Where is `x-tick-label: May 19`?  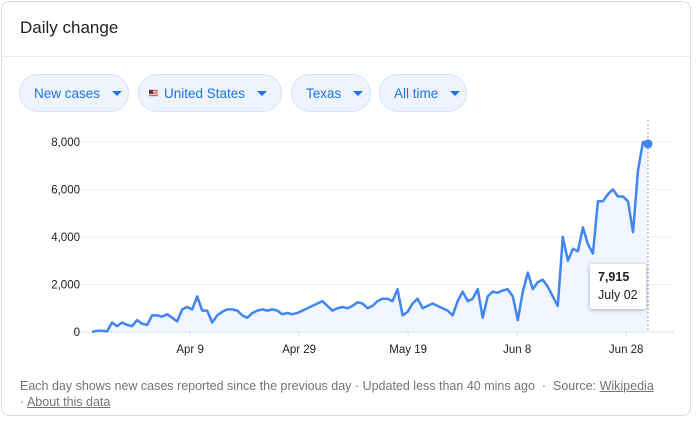
x-tick-label: May 19 is located at coordinates (408, 350).